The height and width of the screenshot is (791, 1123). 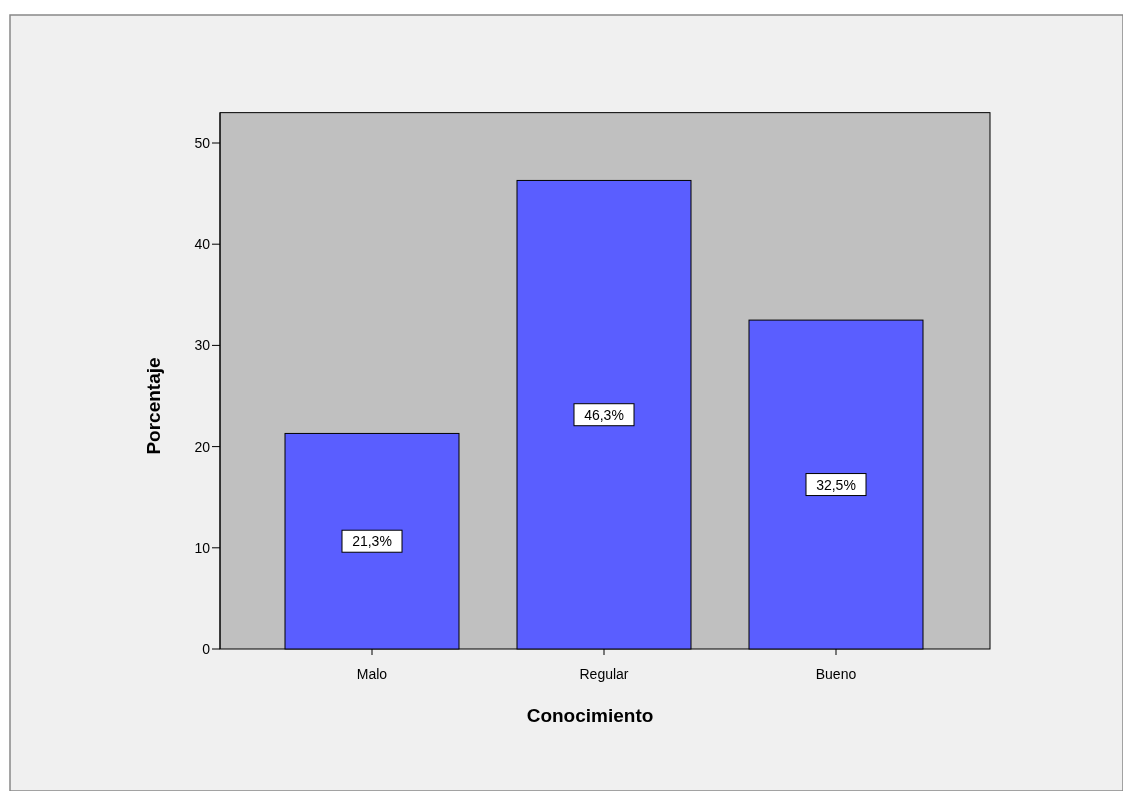 What do you see at coordinates (202, 547) in the screenshot?
I see `y-tick-label: 10` at bounding box center [202, 547].